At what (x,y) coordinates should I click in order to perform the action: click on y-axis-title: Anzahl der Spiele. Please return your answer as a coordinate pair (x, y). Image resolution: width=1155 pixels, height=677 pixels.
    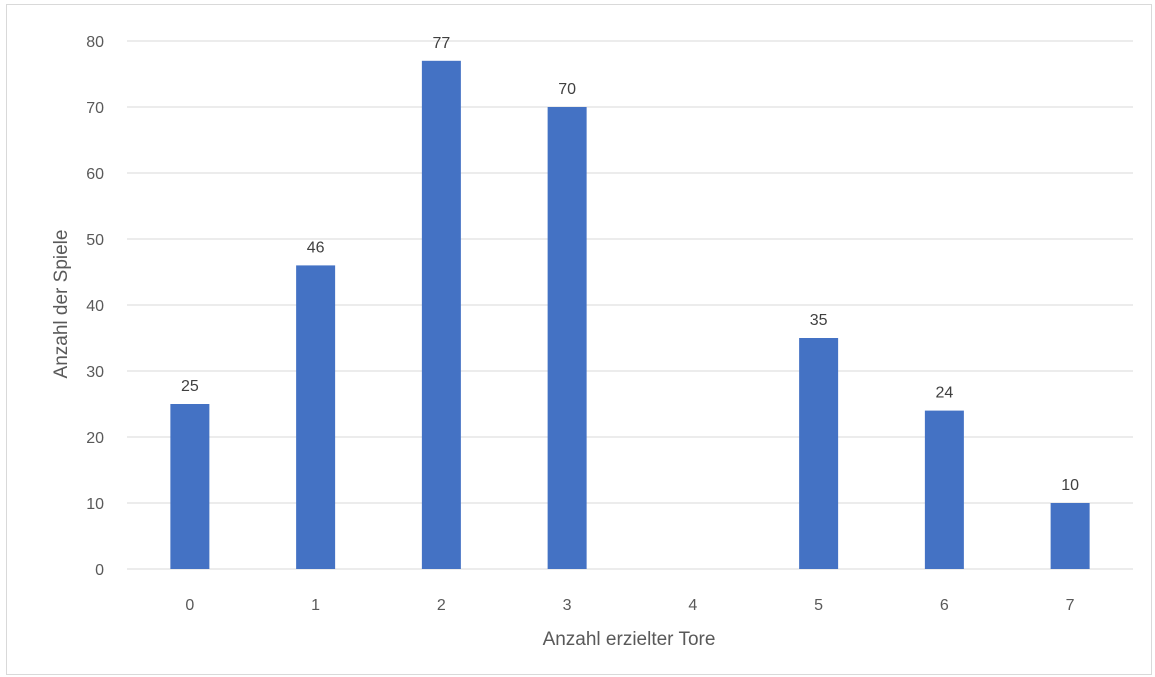
    Looking at the image, I should click on (61, 304).